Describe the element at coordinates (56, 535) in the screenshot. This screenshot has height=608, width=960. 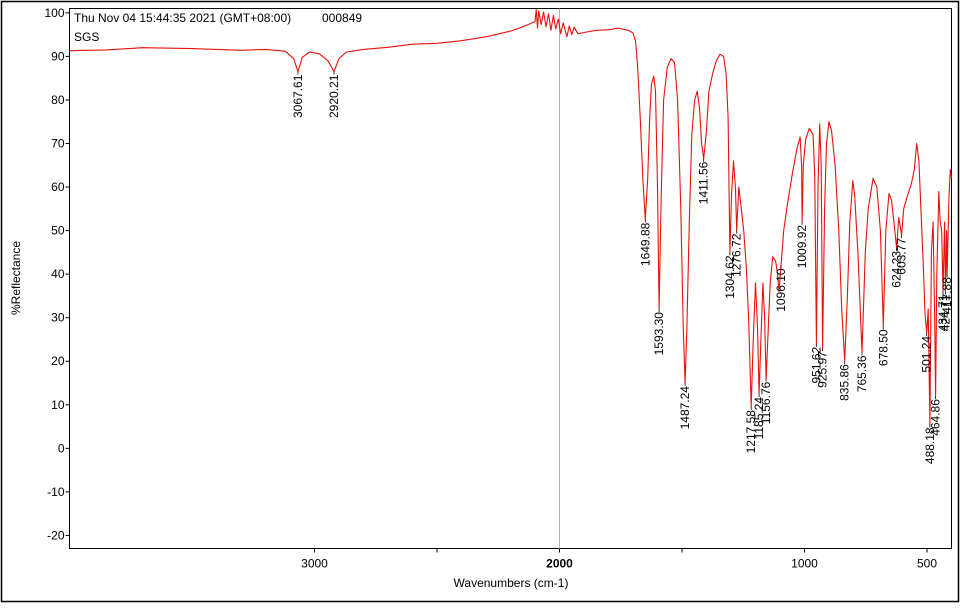
I see `y-tick-label: -20` at that location.